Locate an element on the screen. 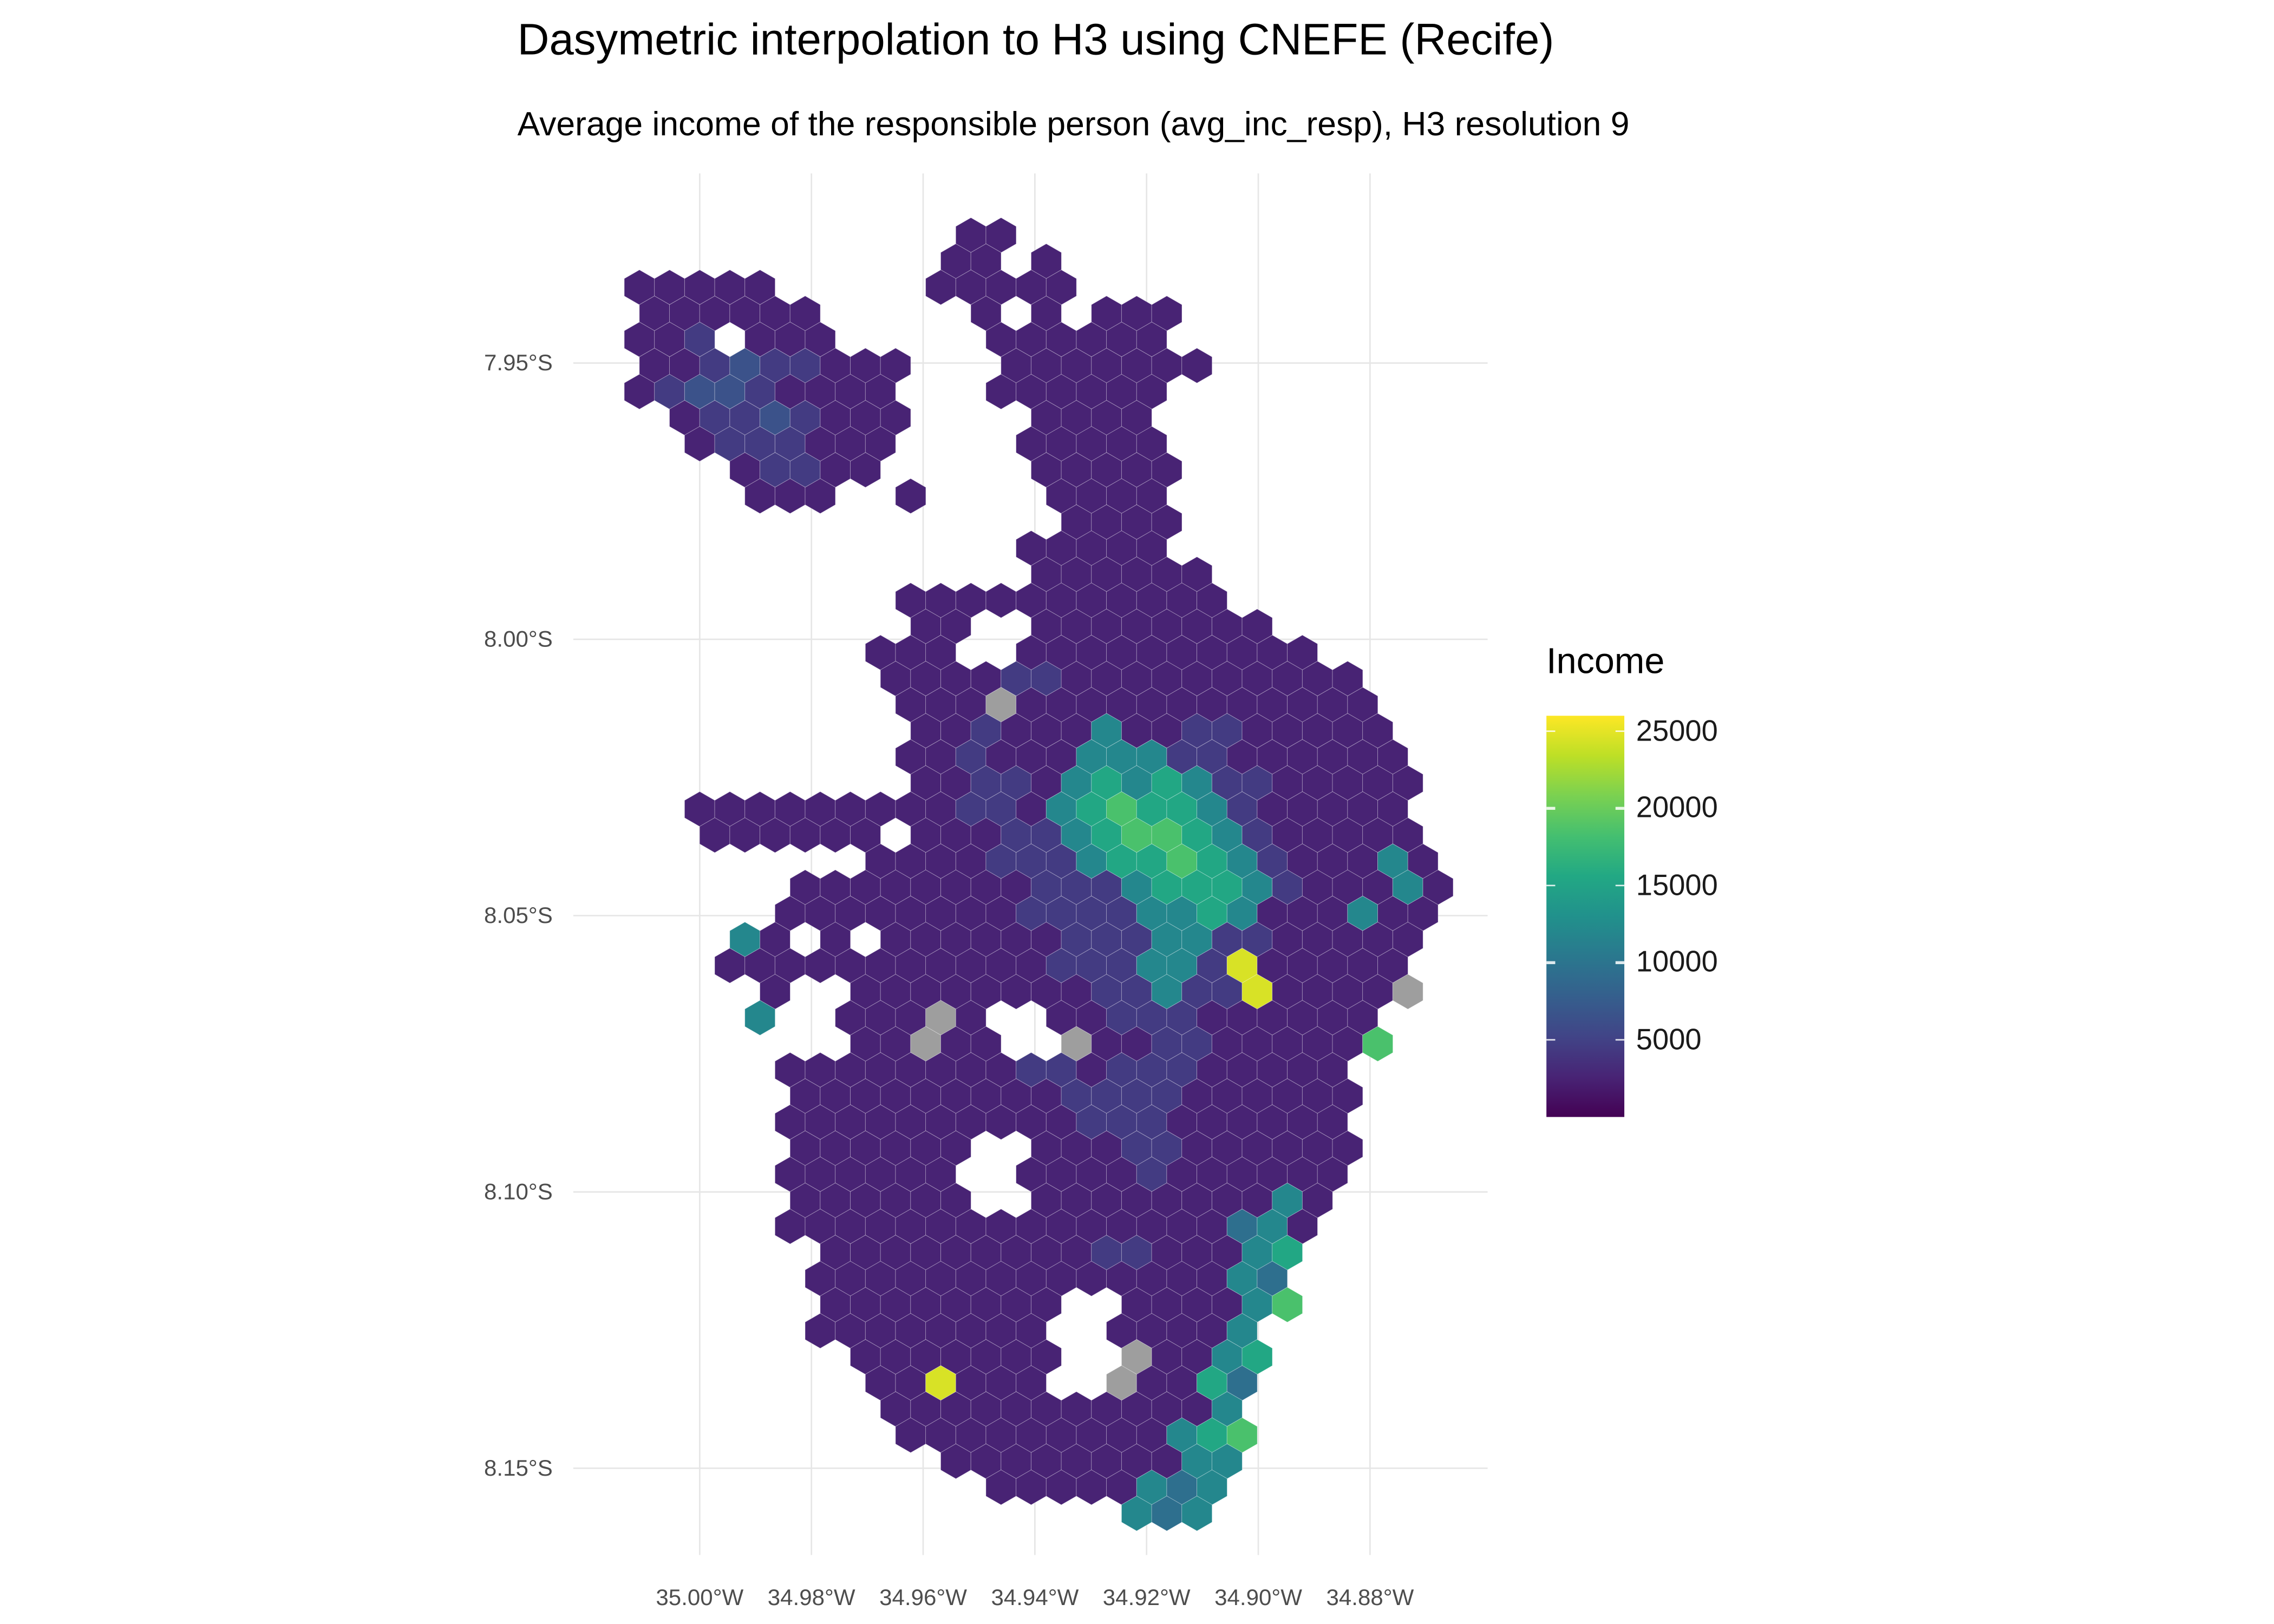  legend-tick-label: 15000 is located at coordinates (1677, 885).